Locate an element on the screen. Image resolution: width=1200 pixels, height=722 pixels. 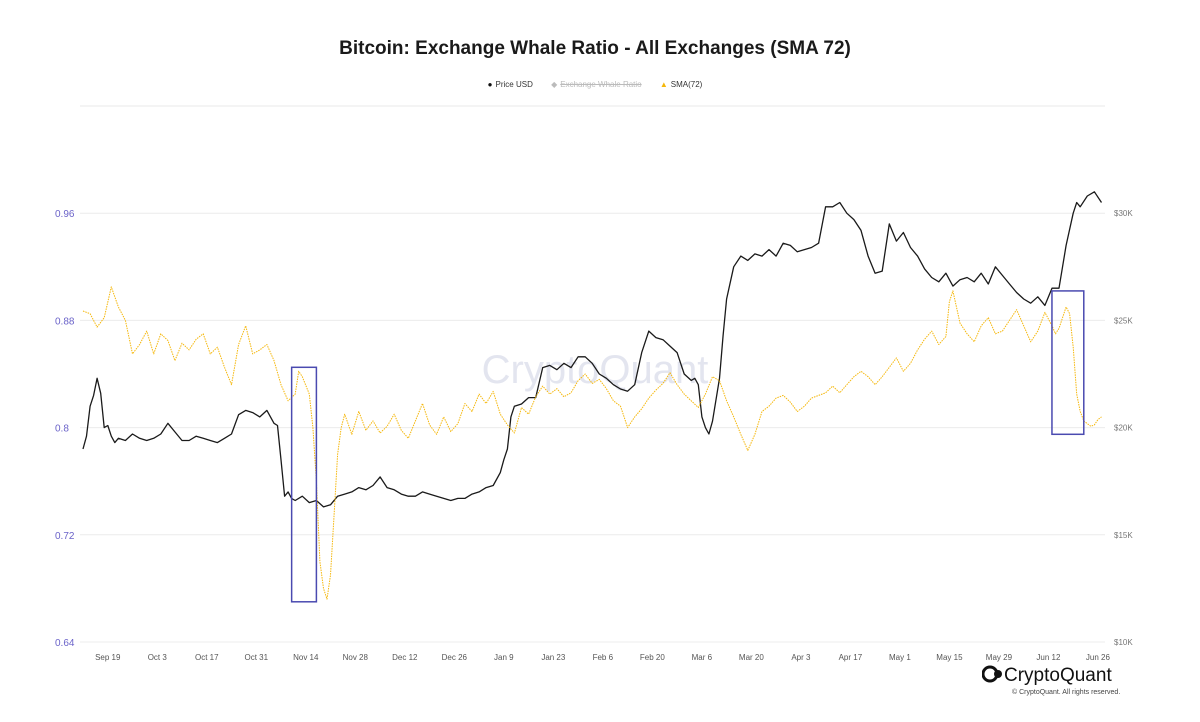
x-tick-label: Nov 14 is located at coordinates (306, 657).